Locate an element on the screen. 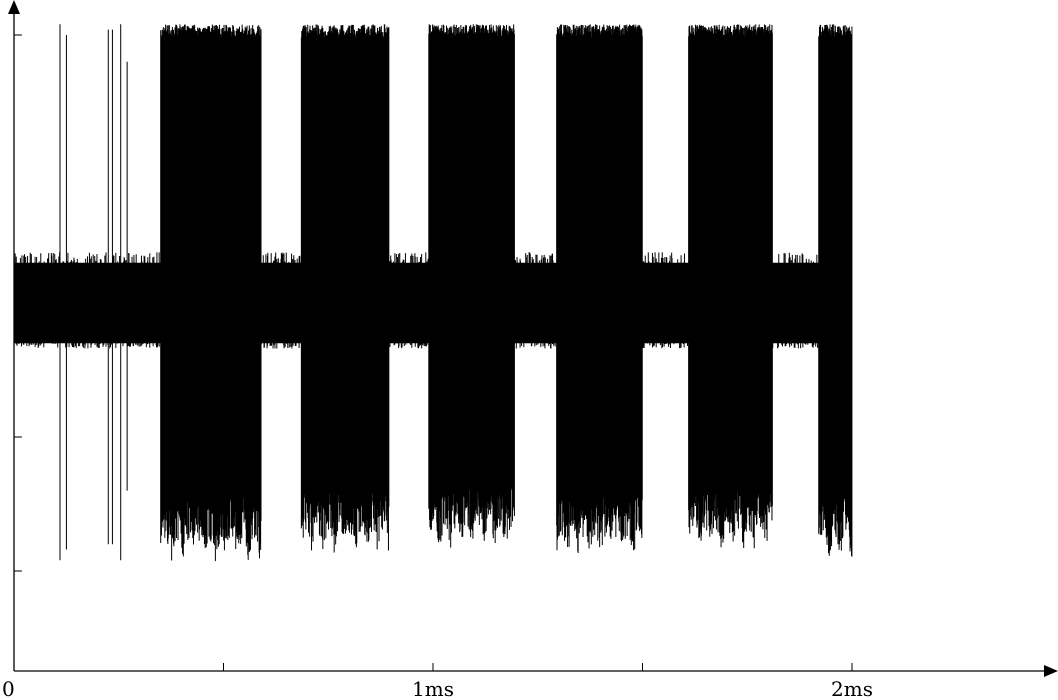 This screenshot has height=700, width=1058. x-tick-label: 2ms is located at coordinates (852, 688).